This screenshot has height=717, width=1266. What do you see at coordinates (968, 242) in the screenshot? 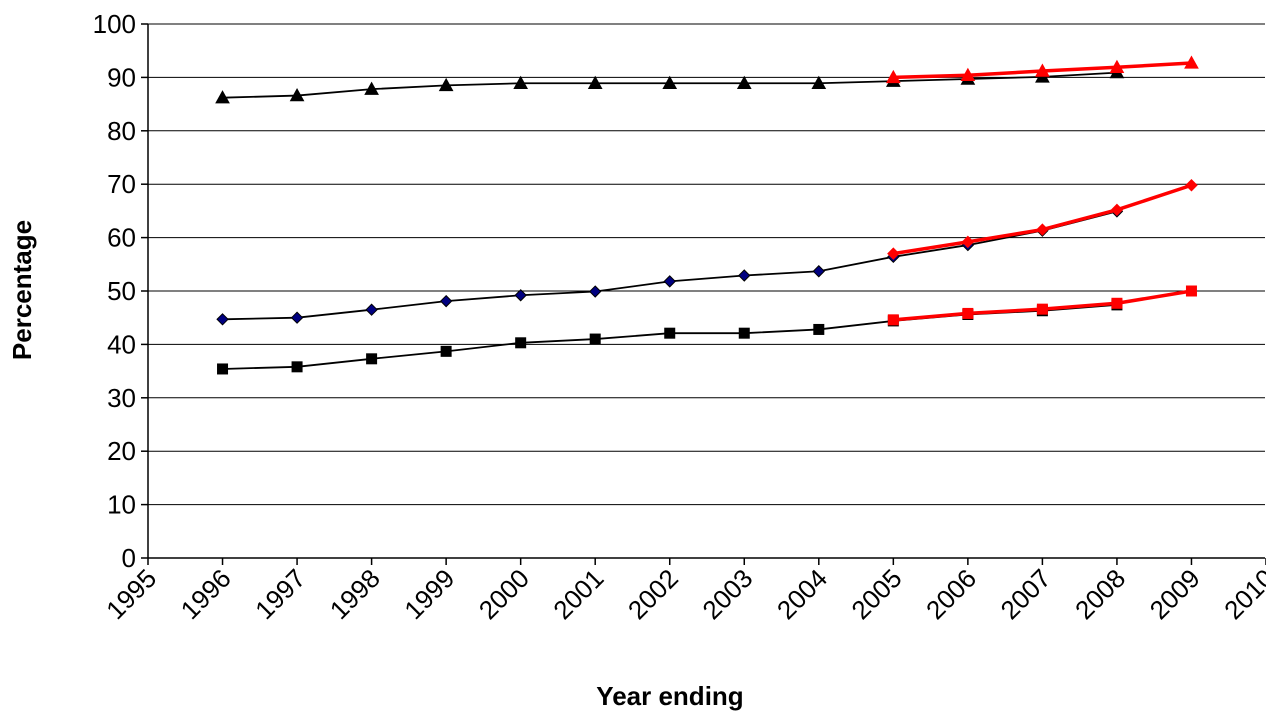
I see `data-point-3-2006` at bounding box center [968, 242].